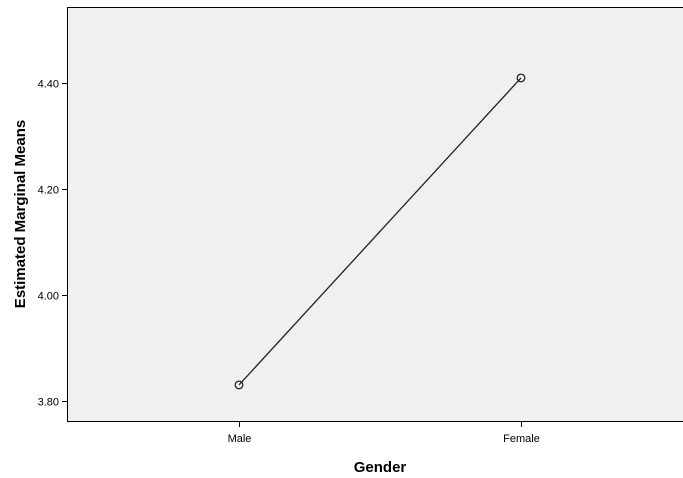 The image size is (683, 478). I want to click on y-tick-label: 4.00, so click(48, 297).